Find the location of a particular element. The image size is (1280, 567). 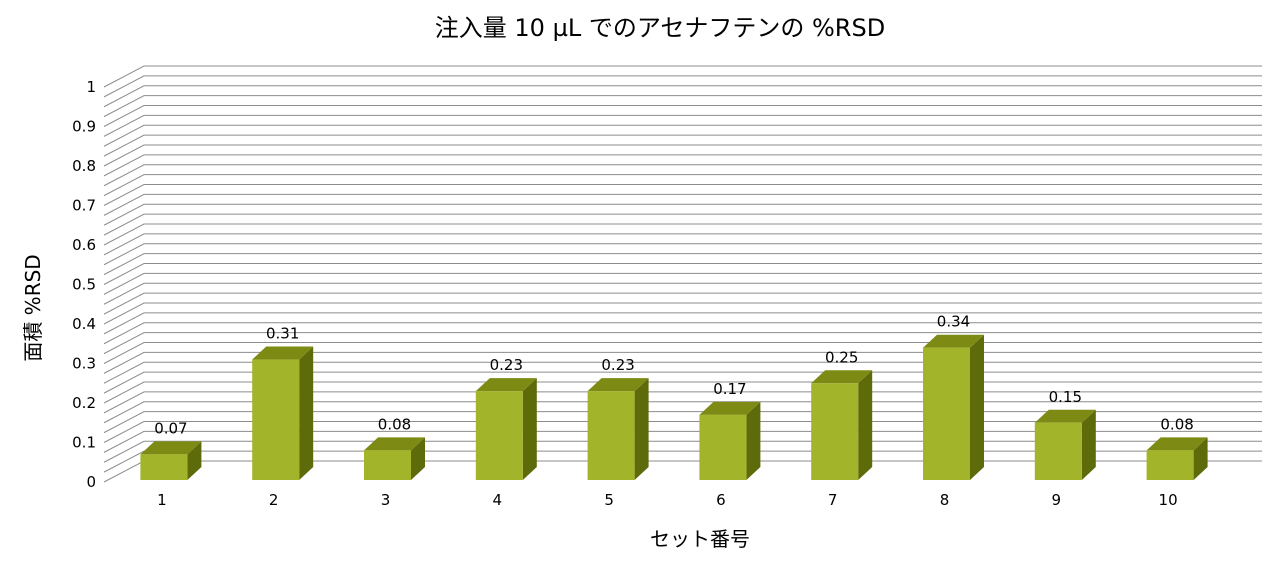

y-tick-label: 0 is located at coordinates (91, 482).